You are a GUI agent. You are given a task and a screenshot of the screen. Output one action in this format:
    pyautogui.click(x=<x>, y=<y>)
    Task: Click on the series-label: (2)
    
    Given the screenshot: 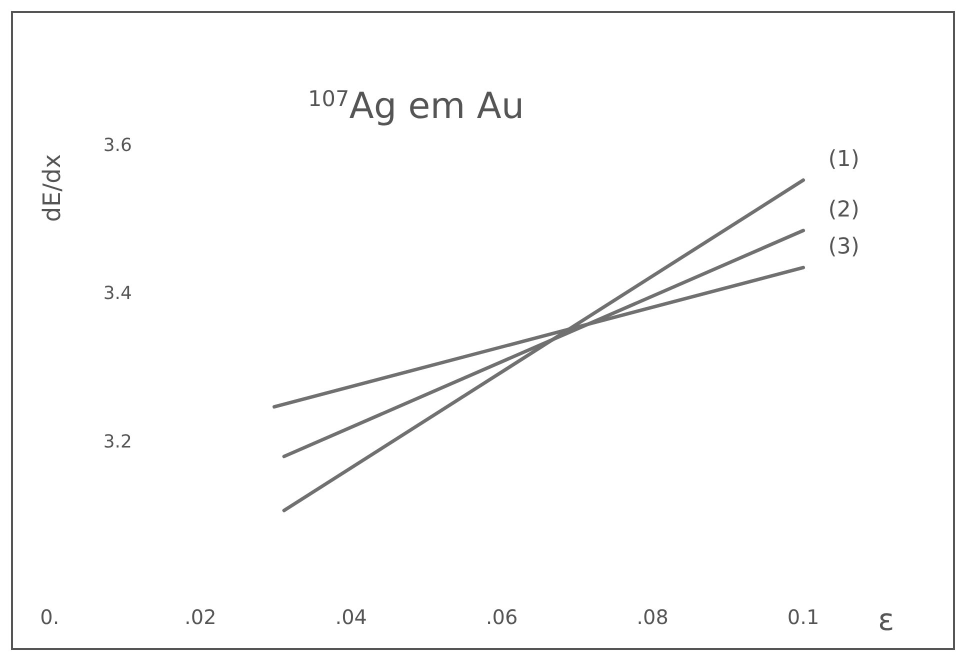 What is the action you would take?
    pyautogui.click(x=844, y=210)
    